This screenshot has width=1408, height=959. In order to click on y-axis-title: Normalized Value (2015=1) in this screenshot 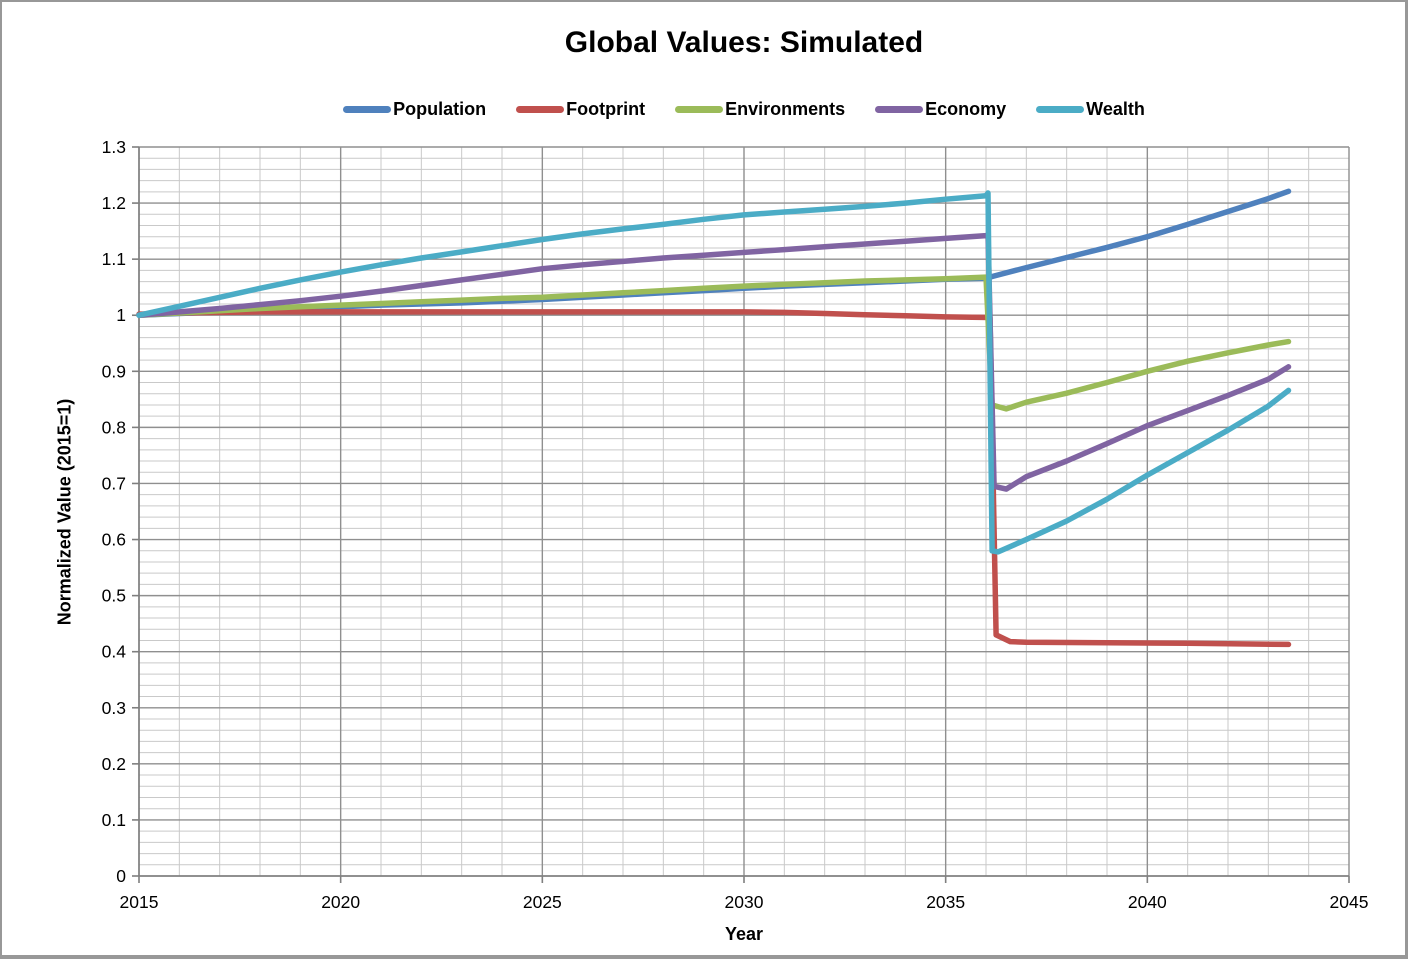, I will do `click(64, 512)`.